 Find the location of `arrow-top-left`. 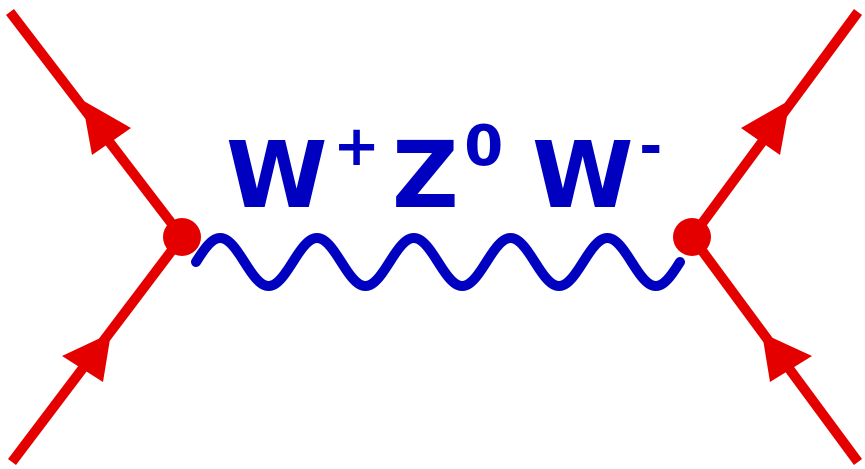

arrow-top-left is located at coordinates (106, 127).